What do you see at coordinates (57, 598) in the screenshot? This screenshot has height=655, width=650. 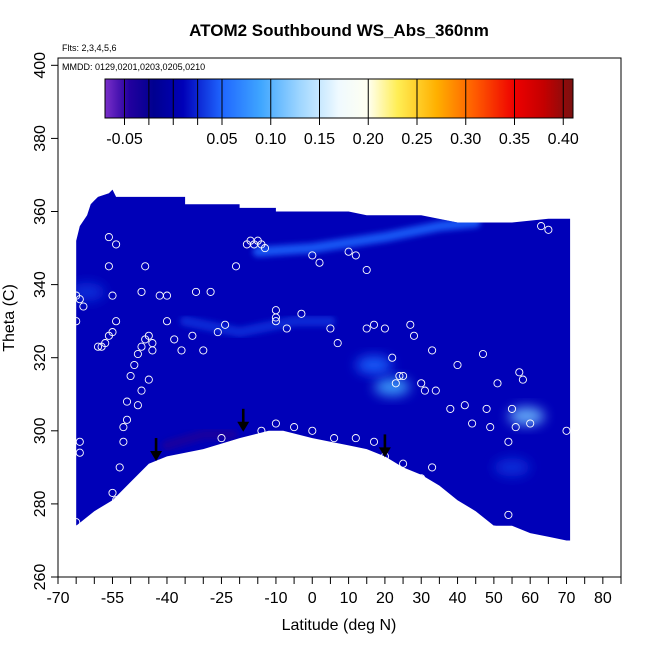 I see `x-tick-label: -70` at bounding box center [57, 598].